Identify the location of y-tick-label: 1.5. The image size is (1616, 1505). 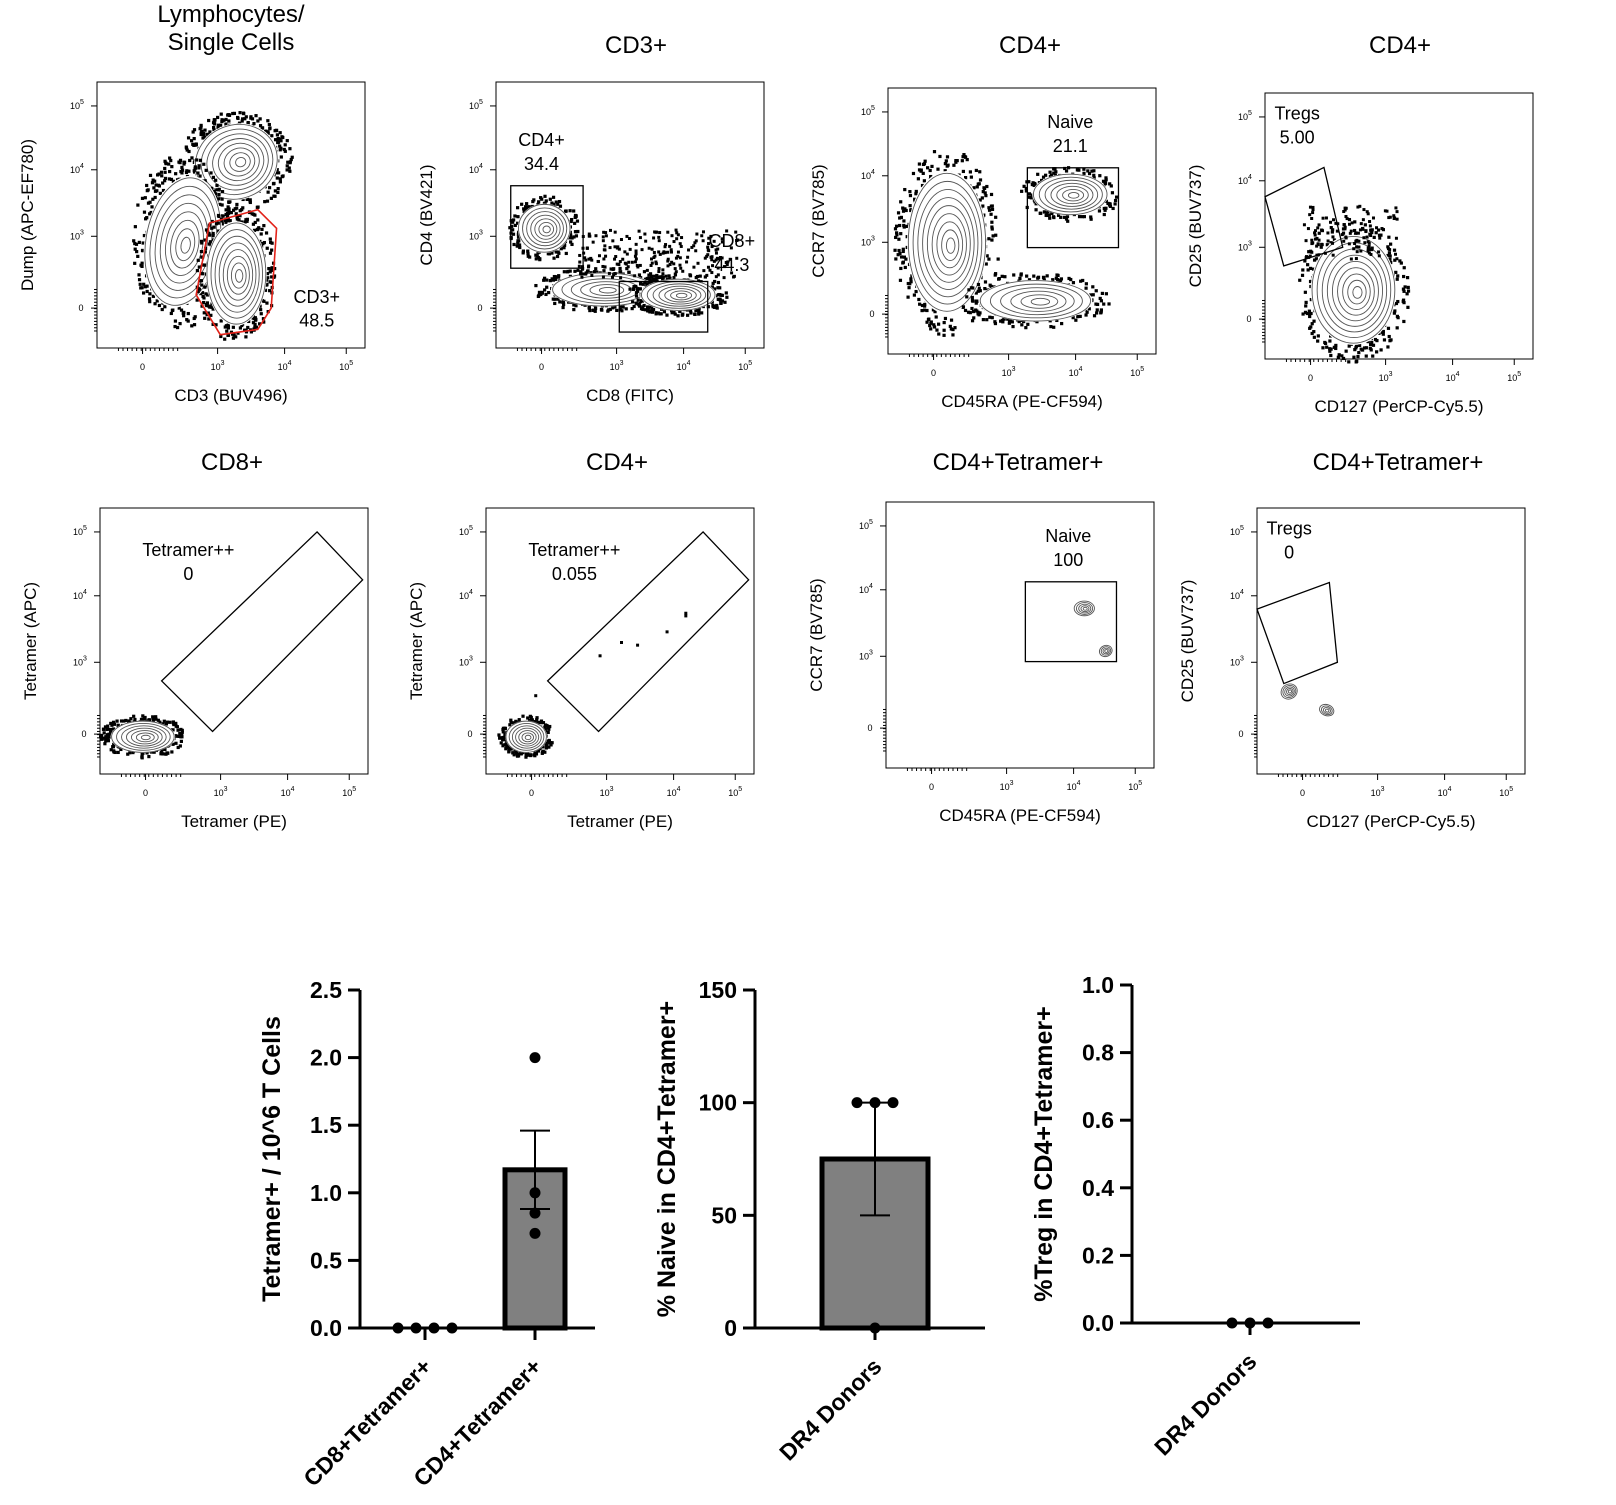
(326, 1125).